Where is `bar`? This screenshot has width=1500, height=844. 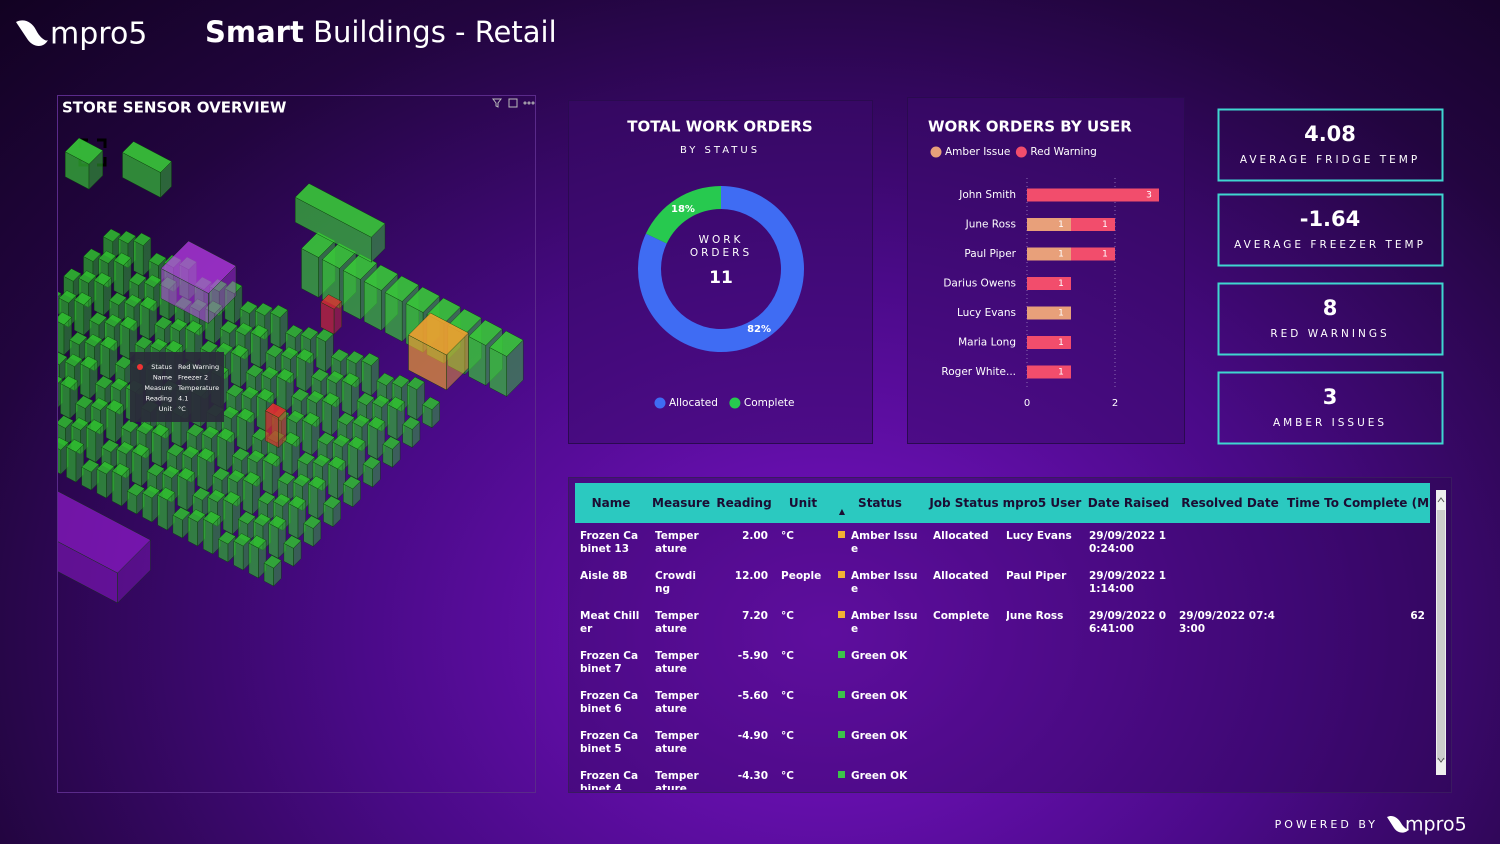
bar is located at coordinates (1049, 342).